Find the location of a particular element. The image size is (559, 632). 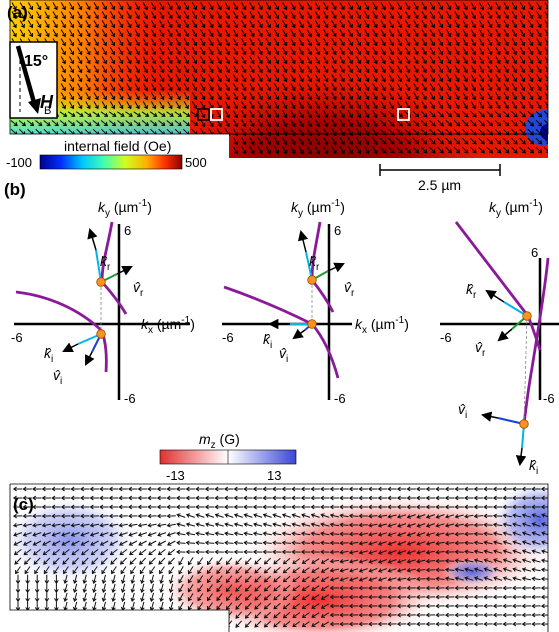

kr-label-2: k̂ is located at coordinates (313, 261).